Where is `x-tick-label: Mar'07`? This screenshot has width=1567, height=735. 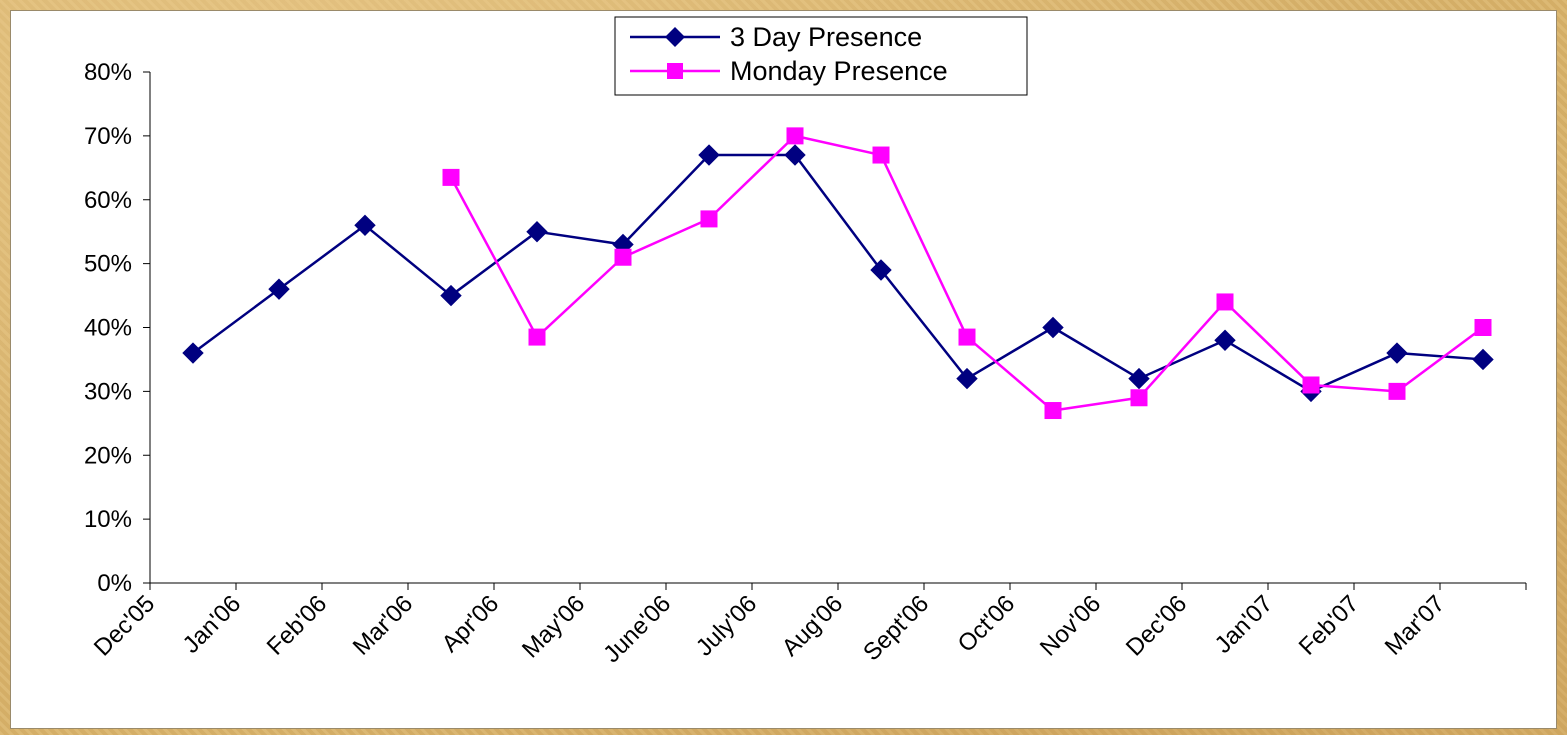
x-tick-label: Mar'07 is located at coordinates (1415, 625).